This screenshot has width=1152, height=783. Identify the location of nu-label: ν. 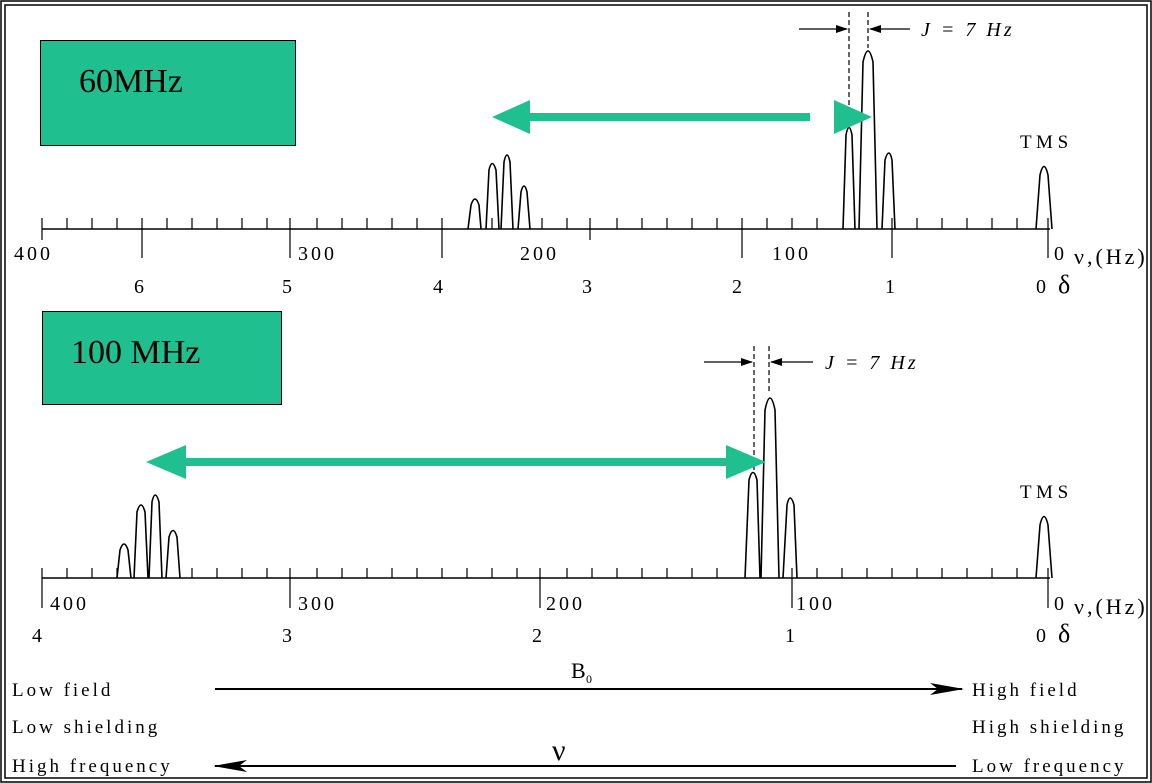
(559, 750).